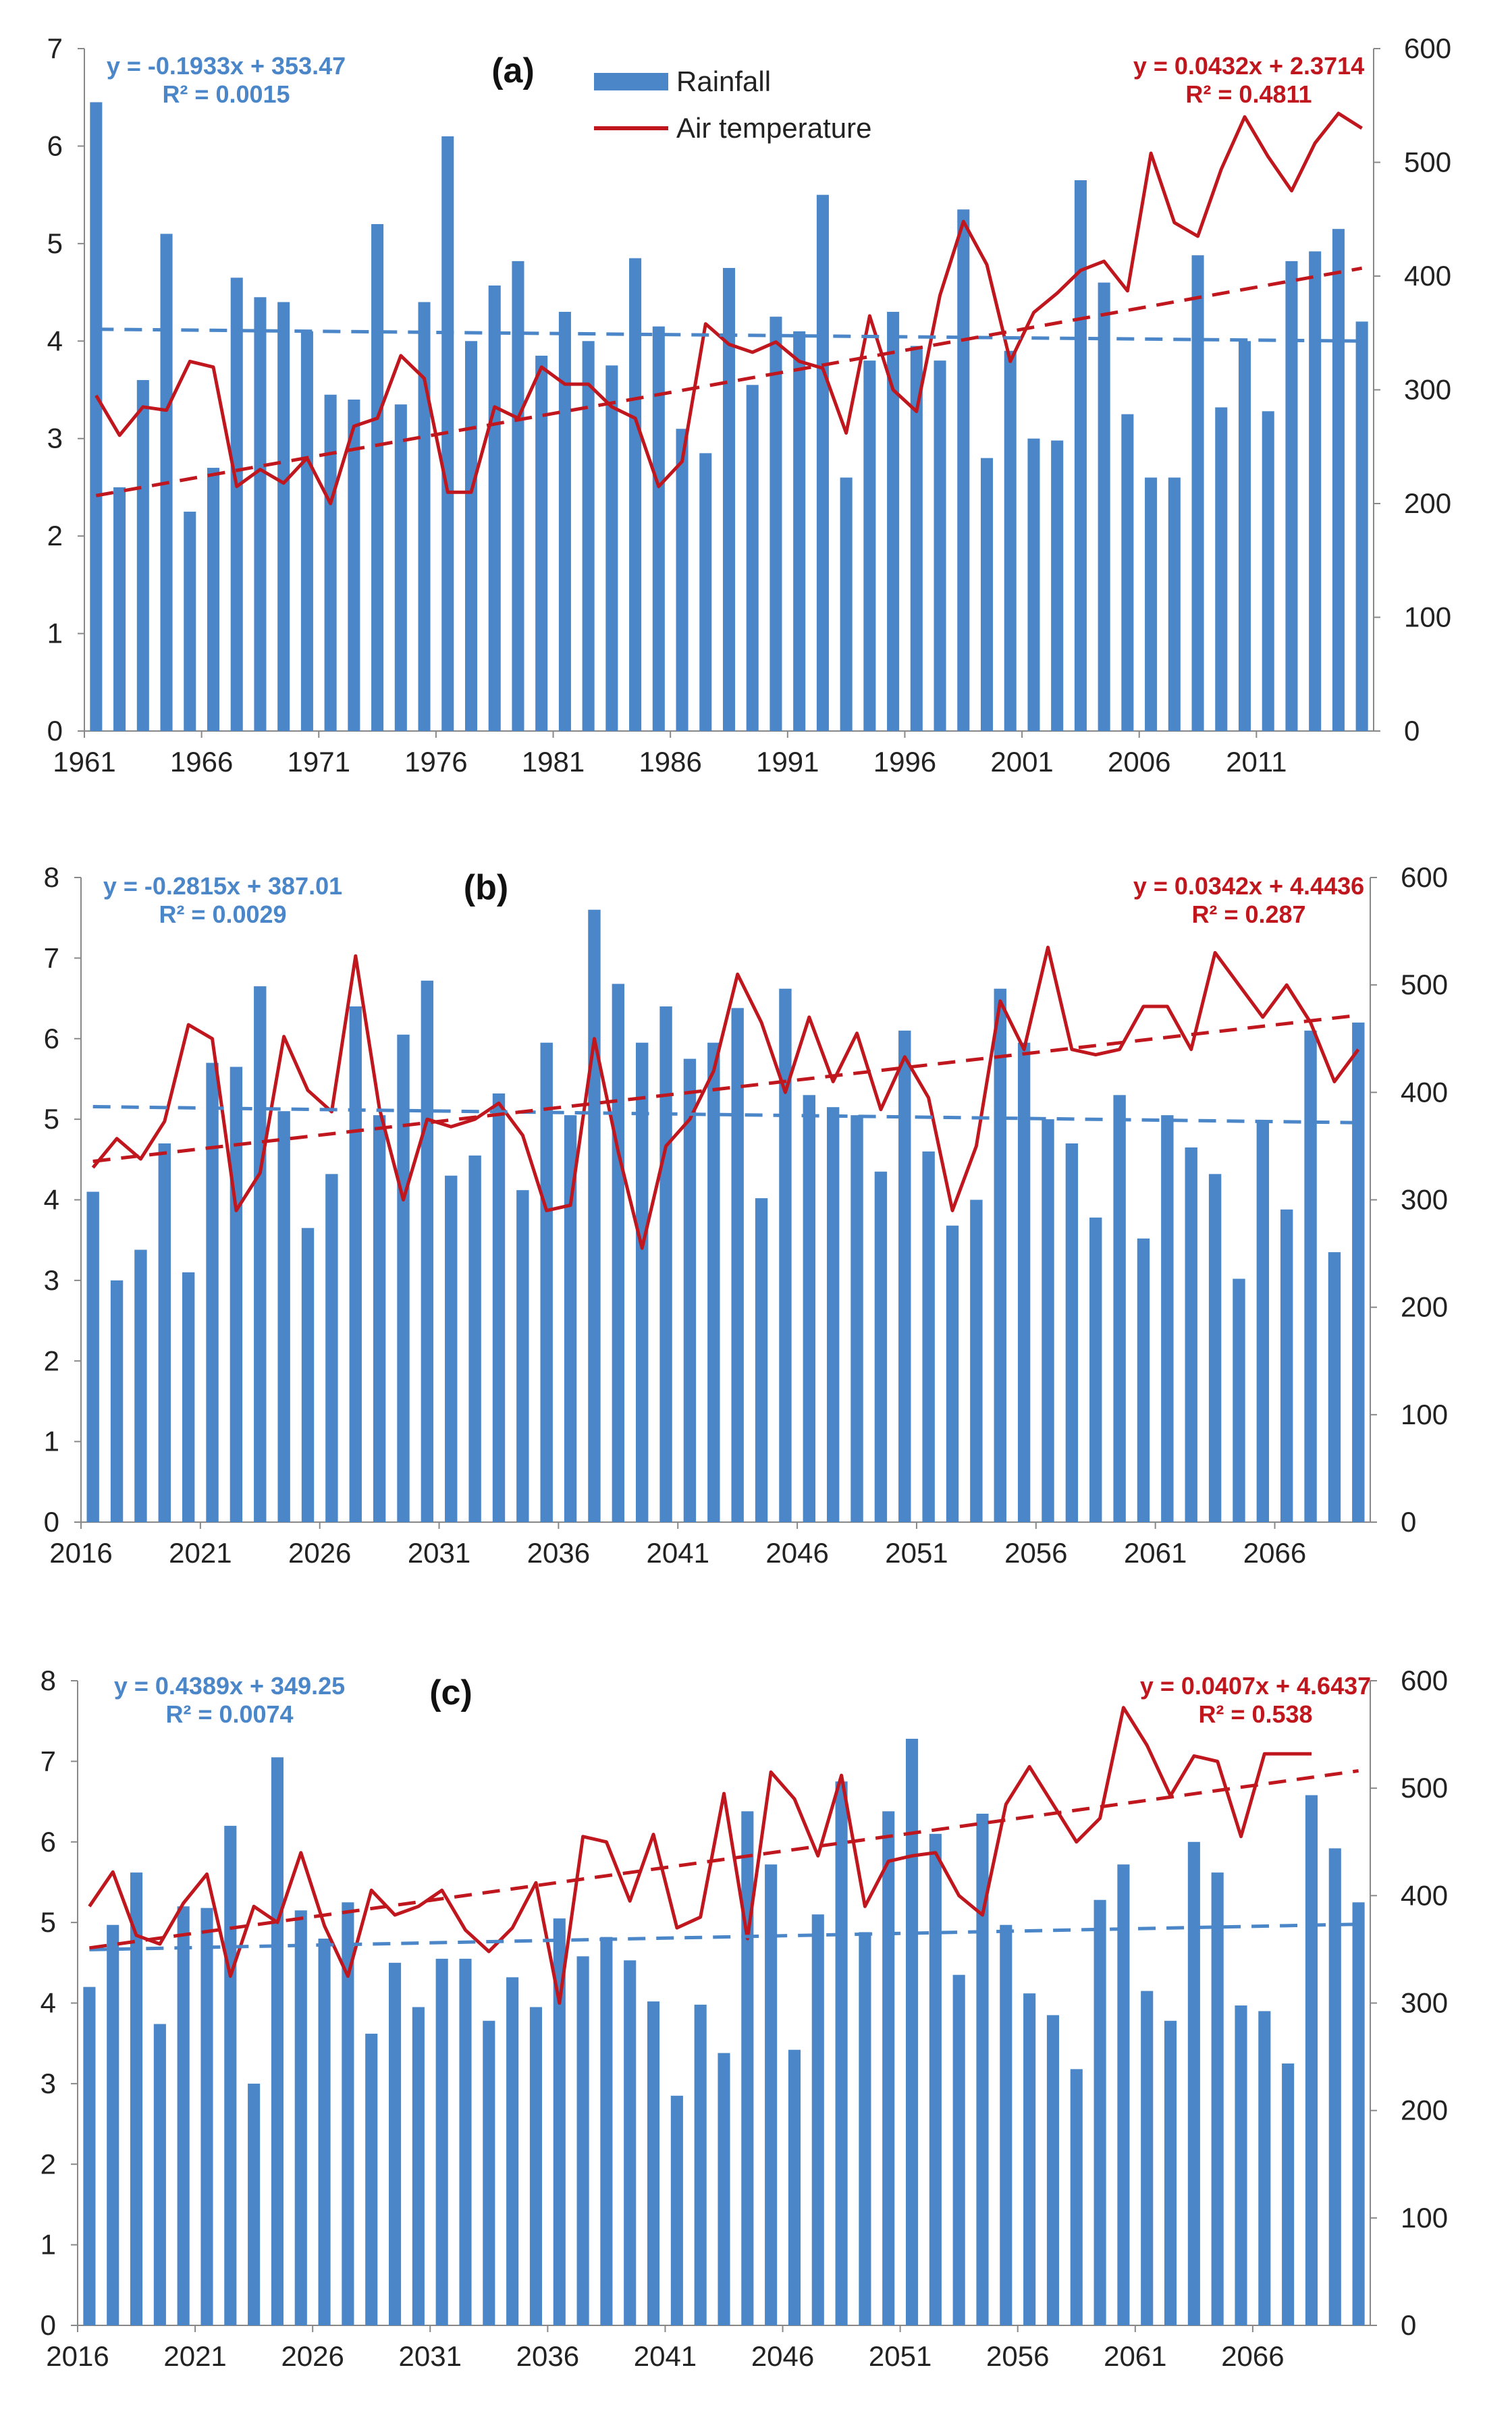  I want to click on y-right-tick-label: 500, so click(1425, 984).